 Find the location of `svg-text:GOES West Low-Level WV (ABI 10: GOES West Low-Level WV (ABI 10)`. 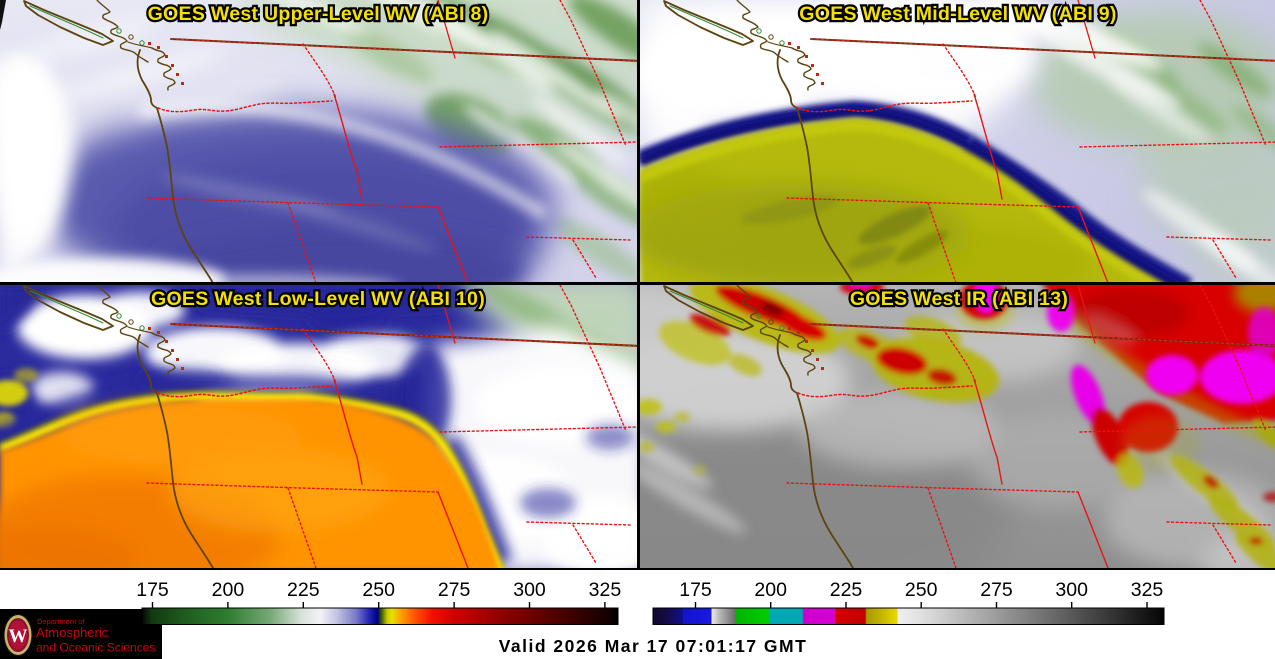

svg-text:GOES West Low-Level WV (ABI 10: GOES West Low-Level WV (ABI 10) is located at coordinates (318, 299).